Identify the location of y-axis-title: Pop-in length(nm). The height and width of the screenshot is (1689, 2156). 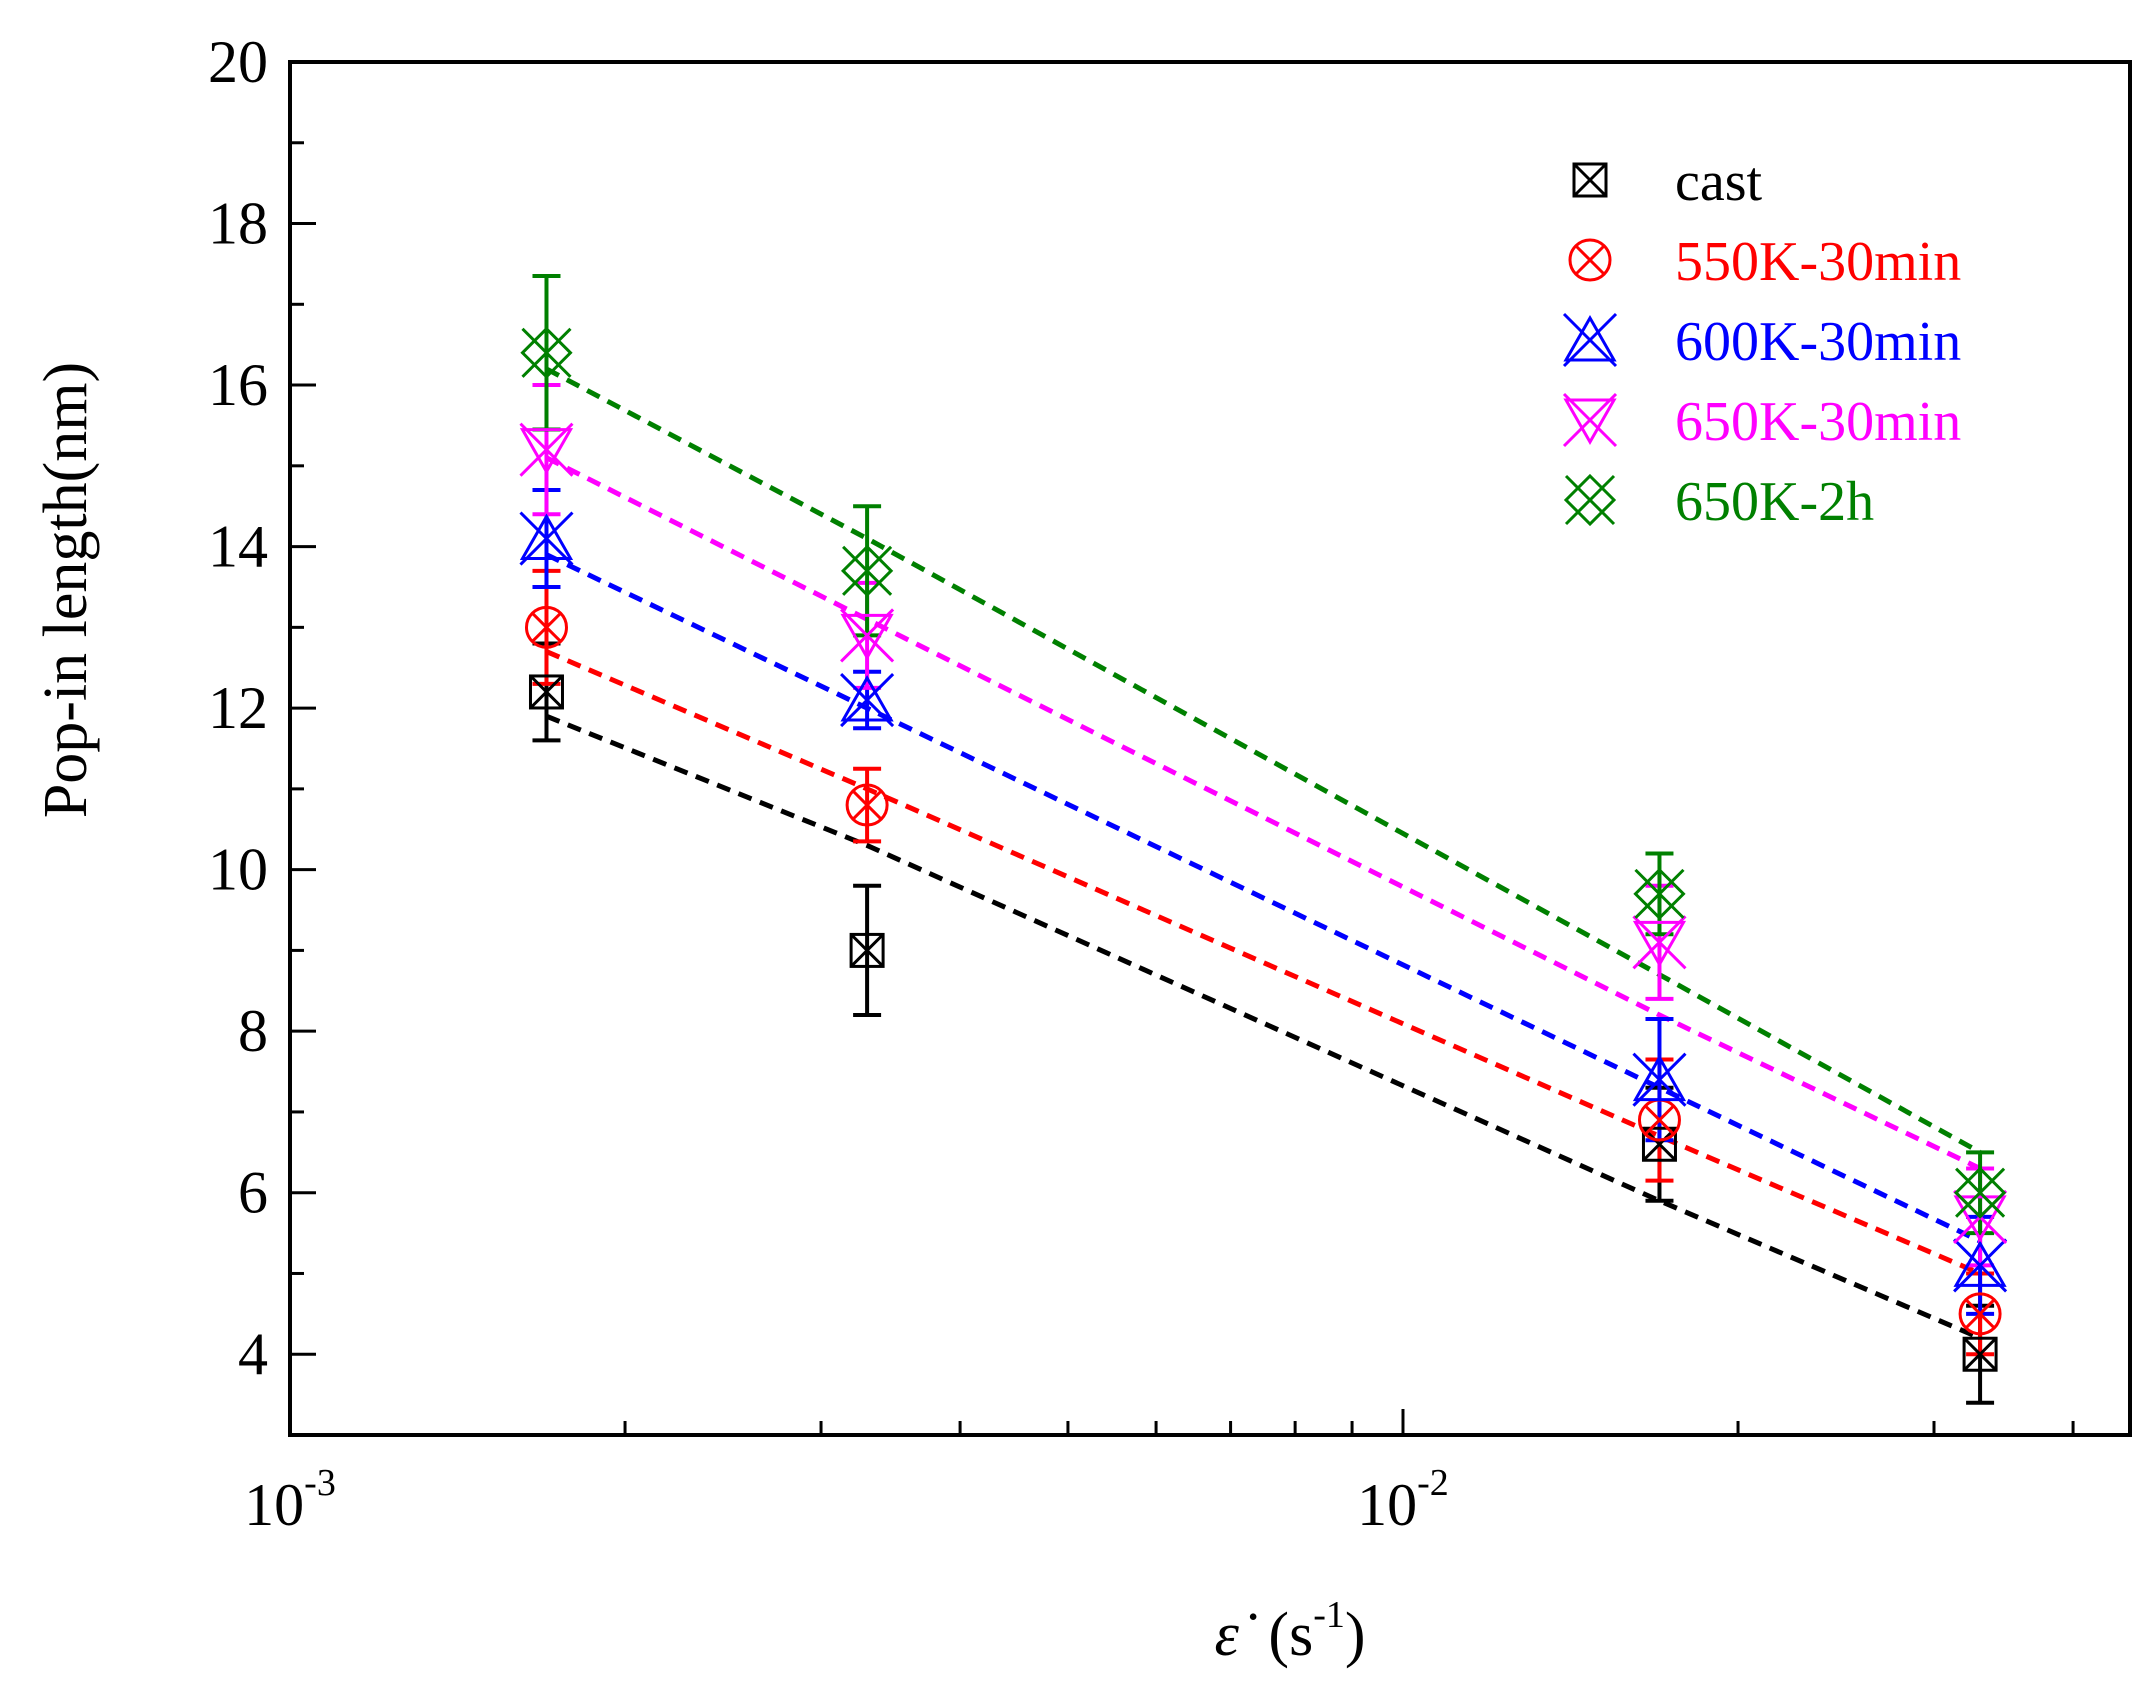
(66, 590).